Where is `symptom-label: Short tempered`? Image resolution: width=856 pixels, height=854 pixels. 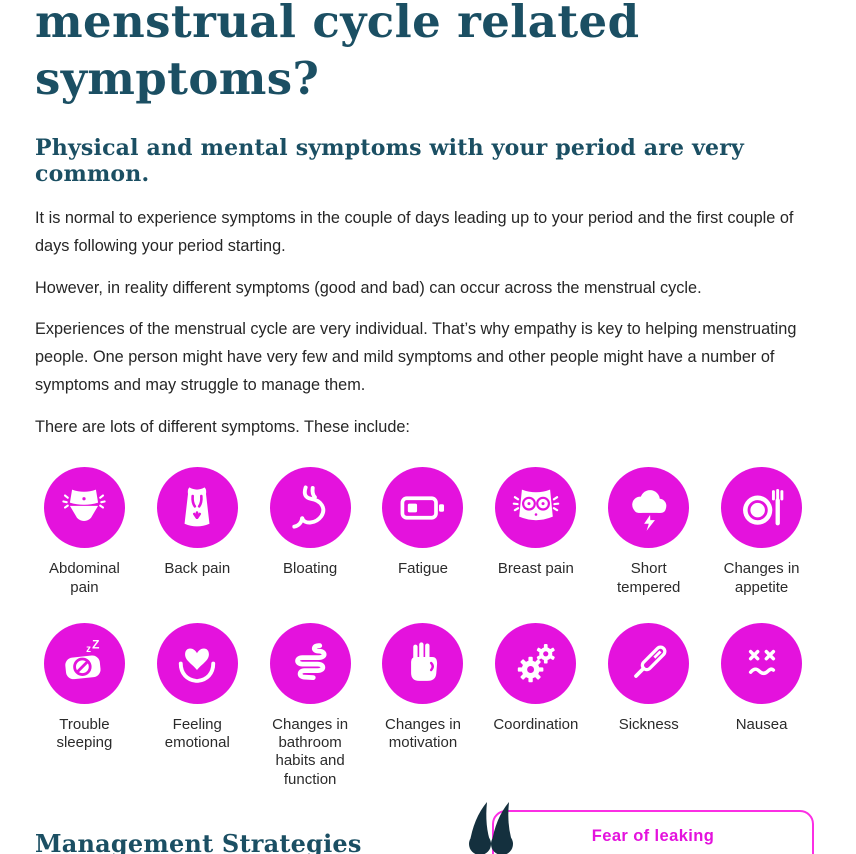
symptom-label: Short tempered is located at coordinates (649, 578).